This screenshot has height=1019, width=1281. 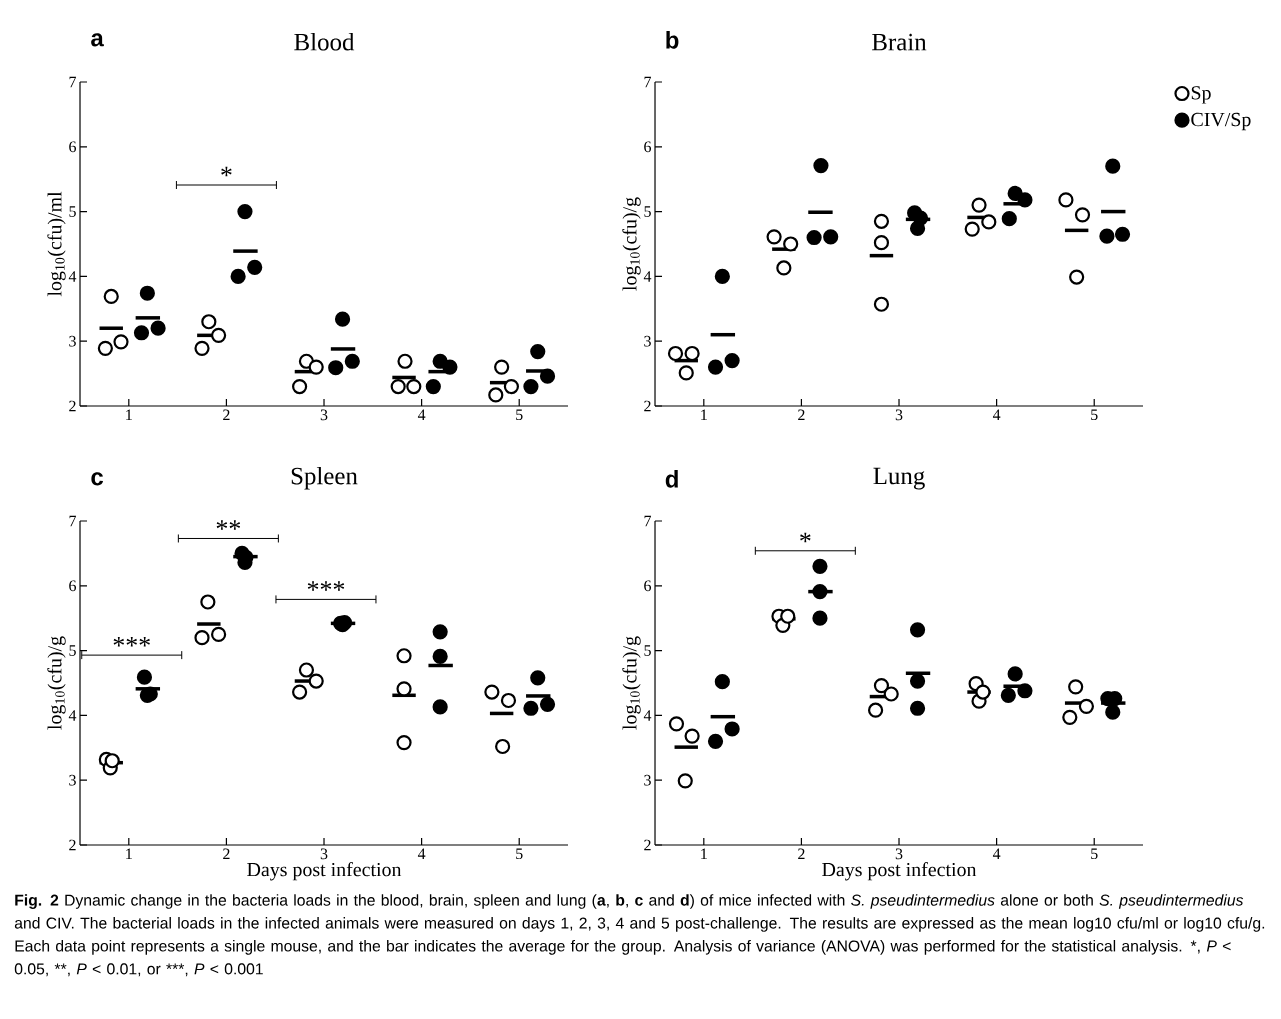 What do you see at coordinates (324, 478) in the screenshot?
I see `chart-title: Spleen` at bounding box center [324, 478].